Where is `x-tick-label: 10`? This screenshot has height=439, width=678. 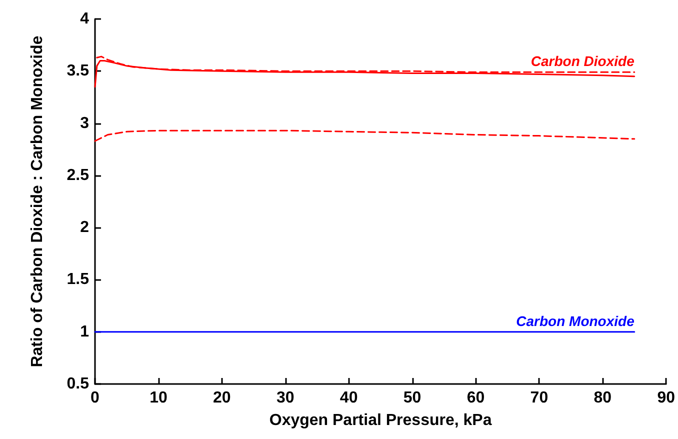
x-tick-label: 10 is located at coordinates (159, 398).